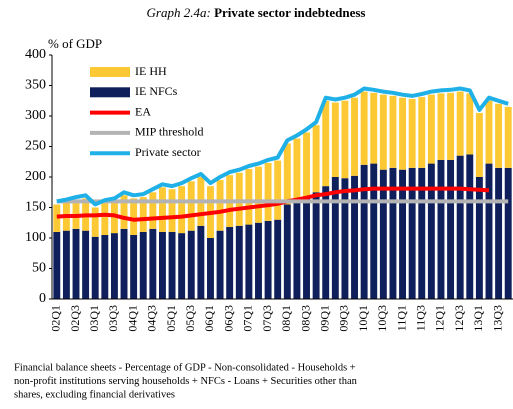 The width and height of the screenshot is (513, 409). Describe the element at coordinates (440, 318) in the screenshot. I see `x-tick-label: 12Q1` at that location.